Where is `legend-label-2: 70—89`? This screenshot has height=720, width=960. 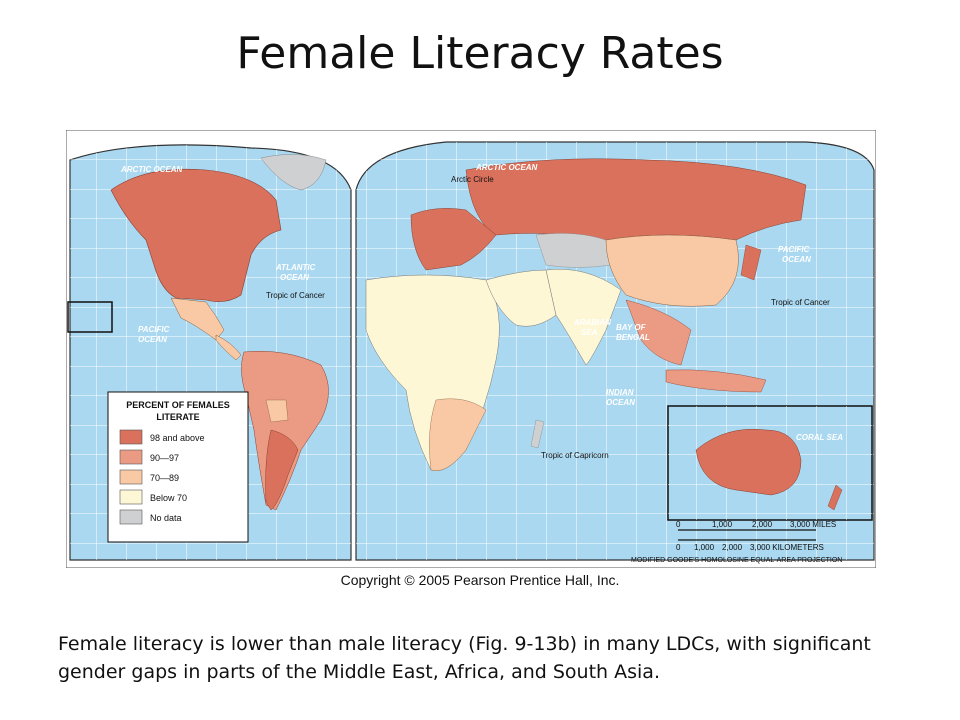 legend-label-2: 70—89 is located at coordinates (164, 478).